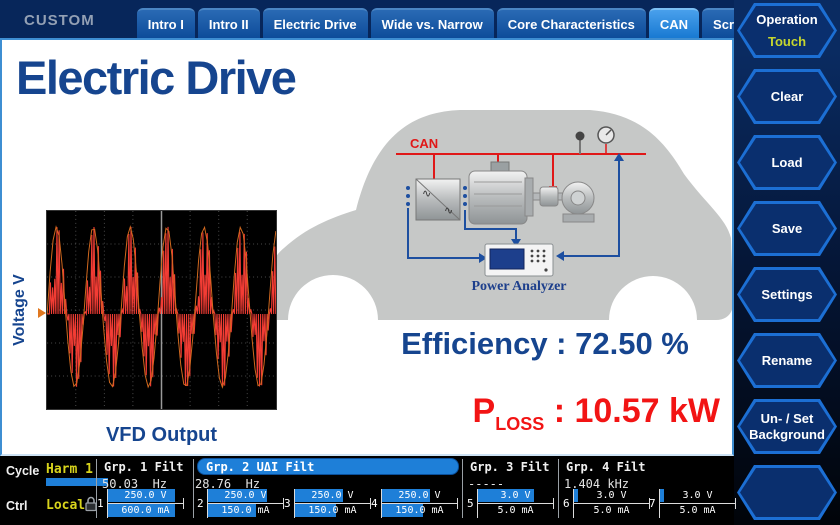 Image resolution: width=840 pixels, height=525 pixels. I want to click on tab-core-characteristics: Core Characteristics, so click(571, 23).